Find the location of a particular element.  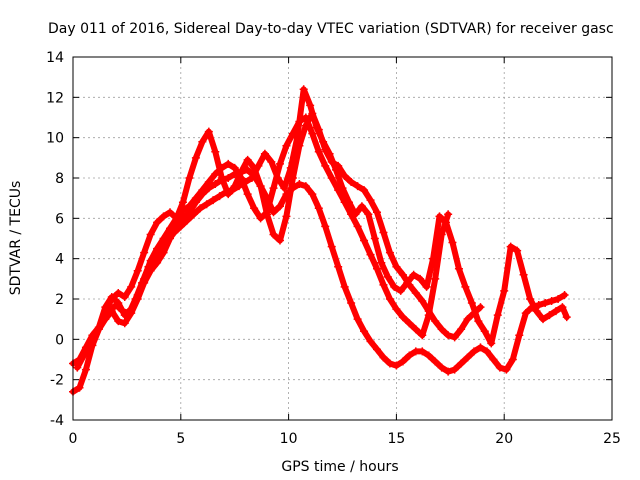

y-tick-label: 0 is located at coordinates (59, 340).